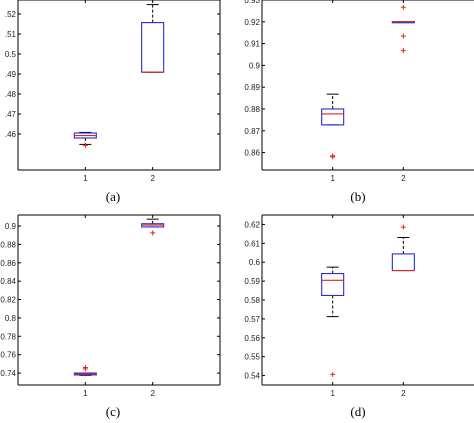  I want to click on panel-c-xtick-label: 1, so click(85, 393).